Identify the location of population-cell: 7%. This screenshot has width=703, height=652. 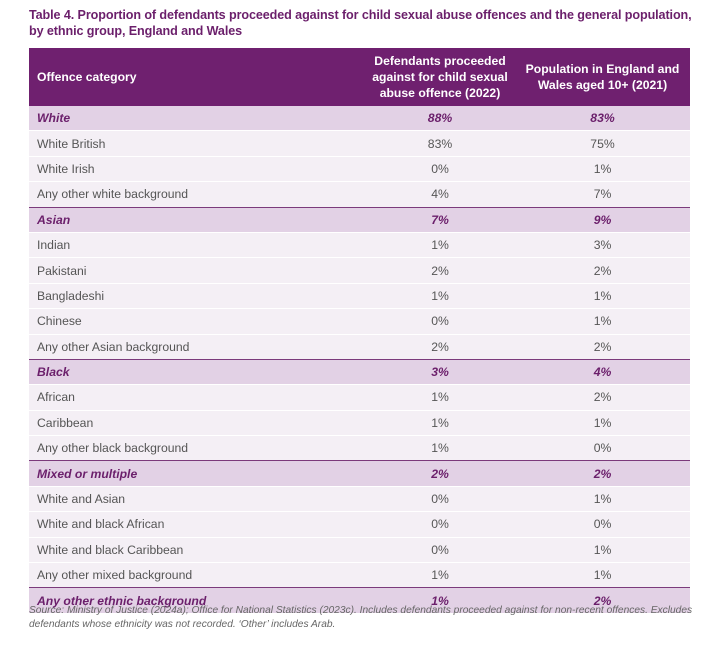
(602, 194).